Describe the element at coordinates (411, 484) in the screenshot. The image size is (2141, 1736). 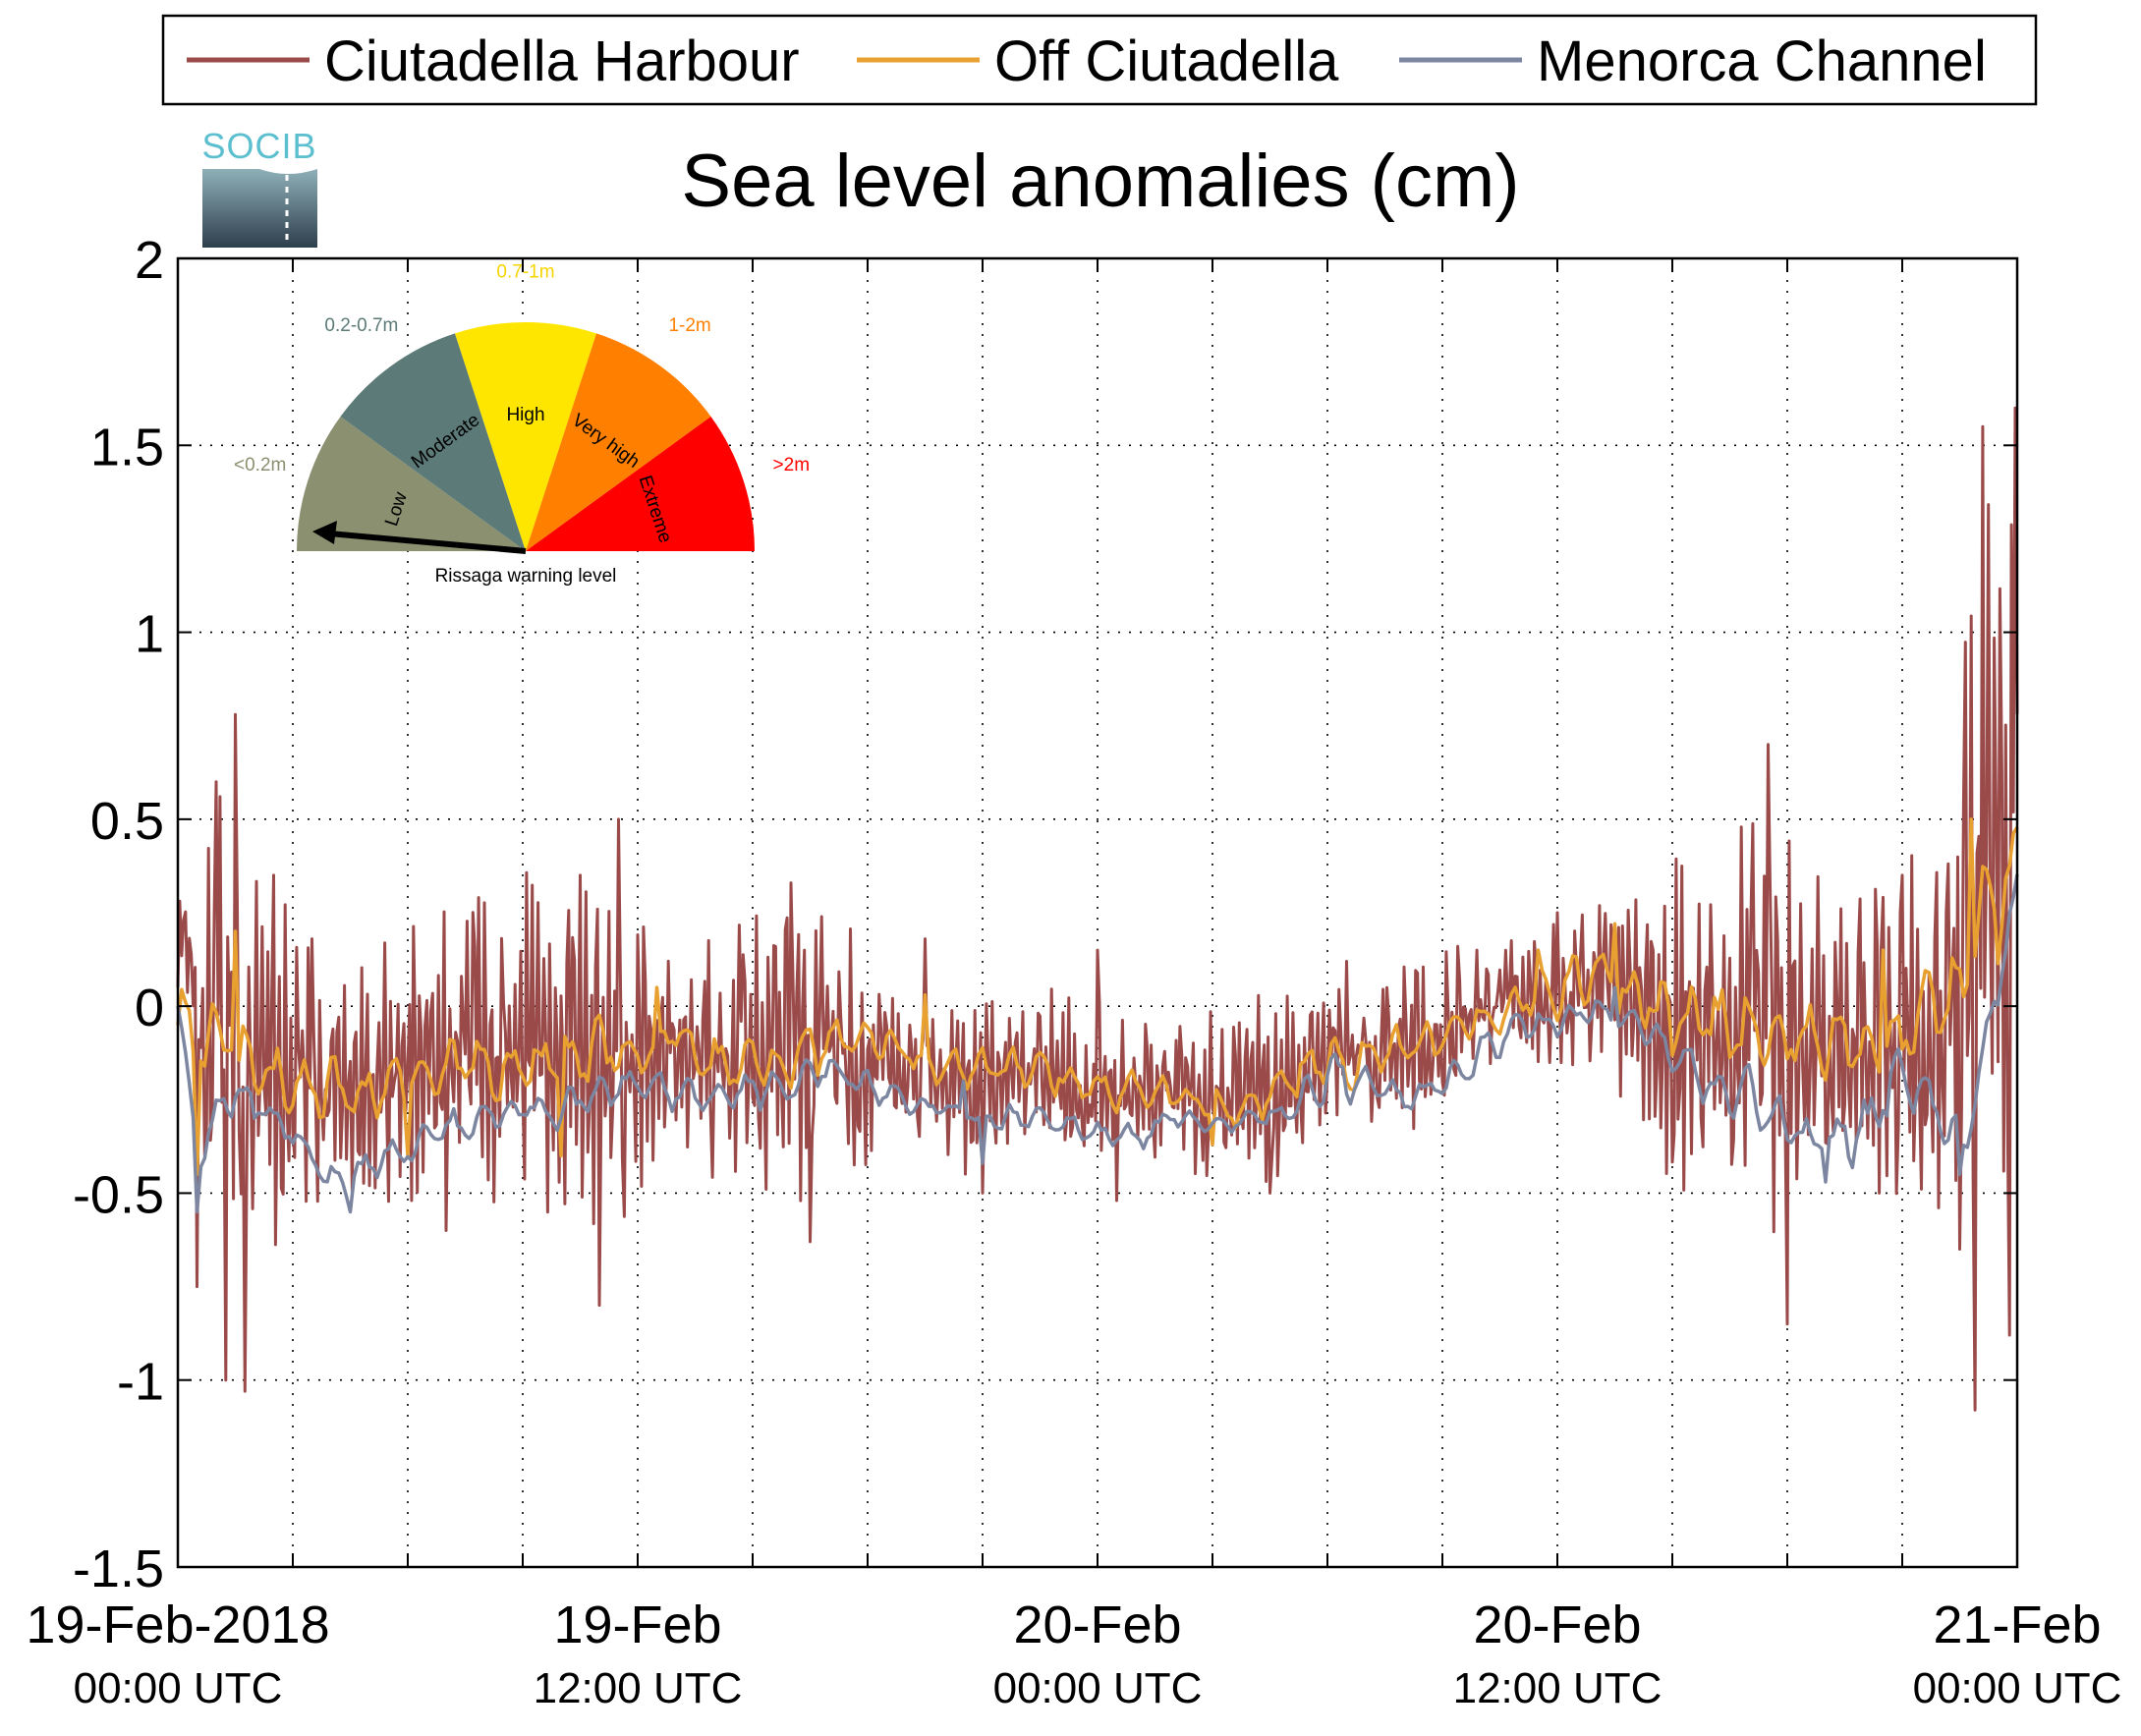
I see `gauge-segment-low` at that location.